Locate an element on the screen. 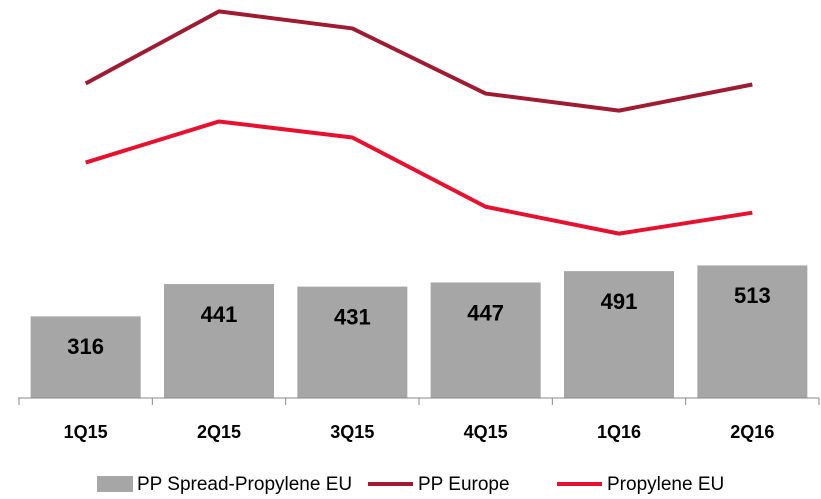 The image size is (821, 499). legend-label: PP Europe is located at coordinates (464, 484).